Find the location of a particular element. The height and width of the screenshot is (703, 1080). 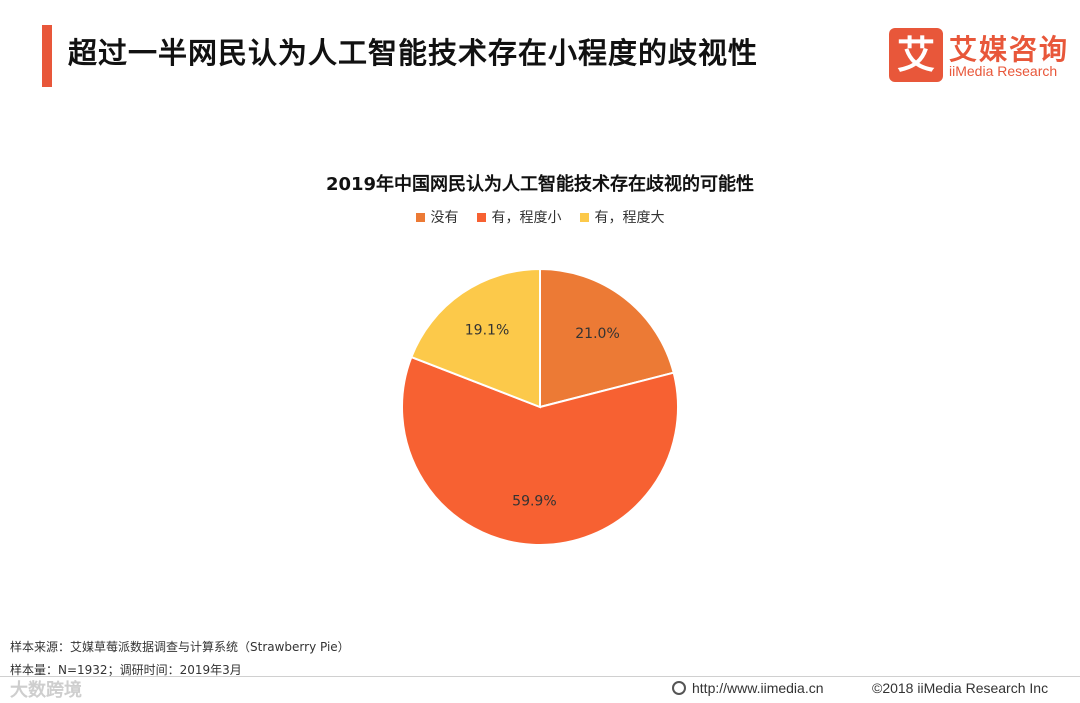

legend-label: 有，程度小 is located at coordinates (526, 218).